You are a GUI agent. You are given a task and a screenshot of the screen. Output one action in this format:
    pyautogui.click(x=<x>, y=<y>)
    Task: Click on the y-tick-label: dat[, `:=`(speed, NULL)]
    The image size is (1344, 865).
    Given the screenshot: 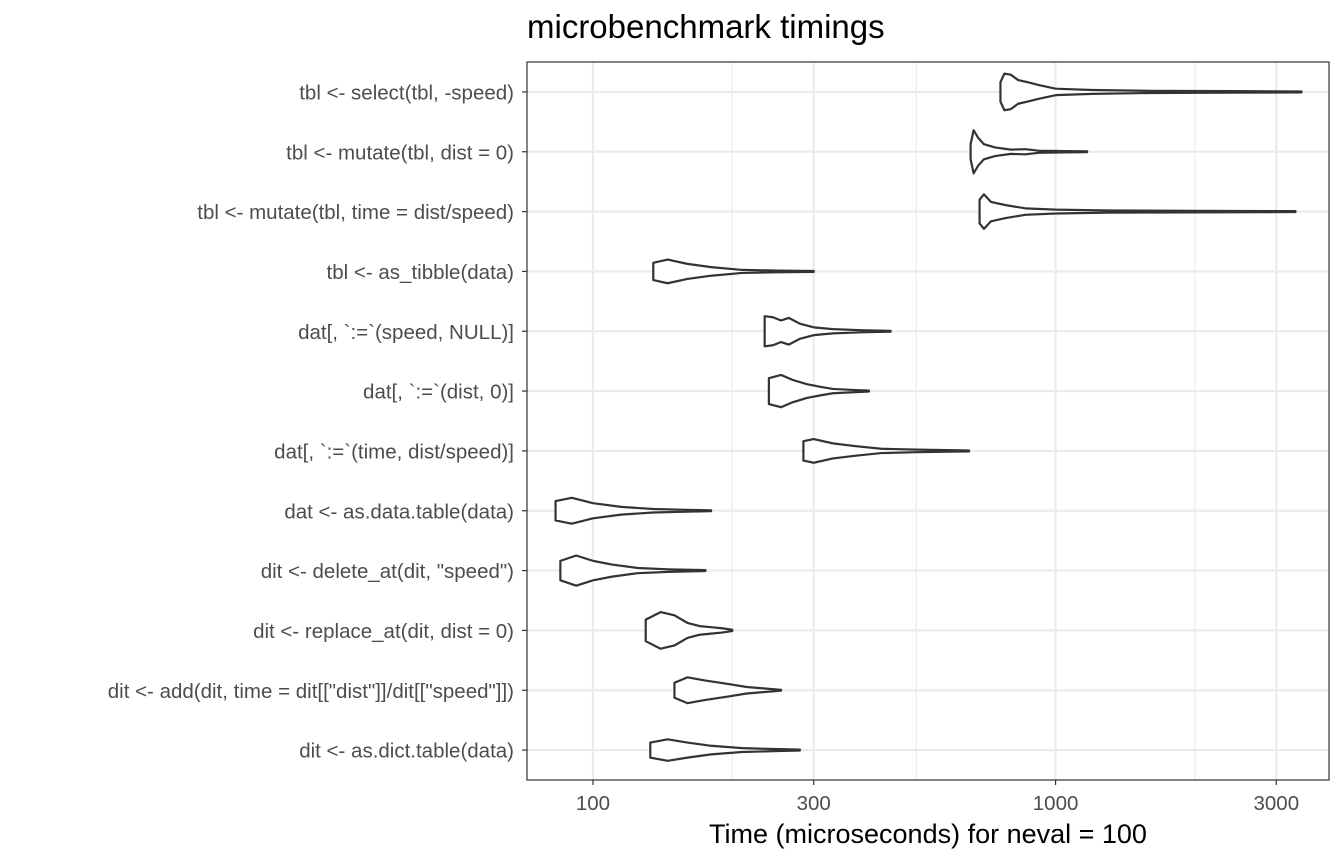 What is the action you would take?
    pyautogui.click(x=406, y=332)
    